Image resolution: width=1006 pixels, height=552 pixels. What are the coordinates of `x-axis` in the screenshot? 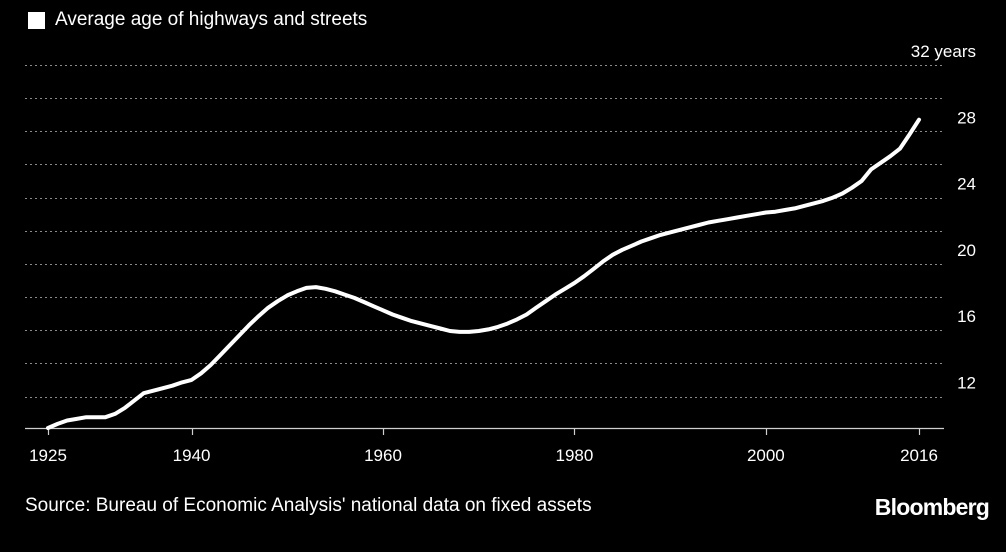 It's located at (484, 431).